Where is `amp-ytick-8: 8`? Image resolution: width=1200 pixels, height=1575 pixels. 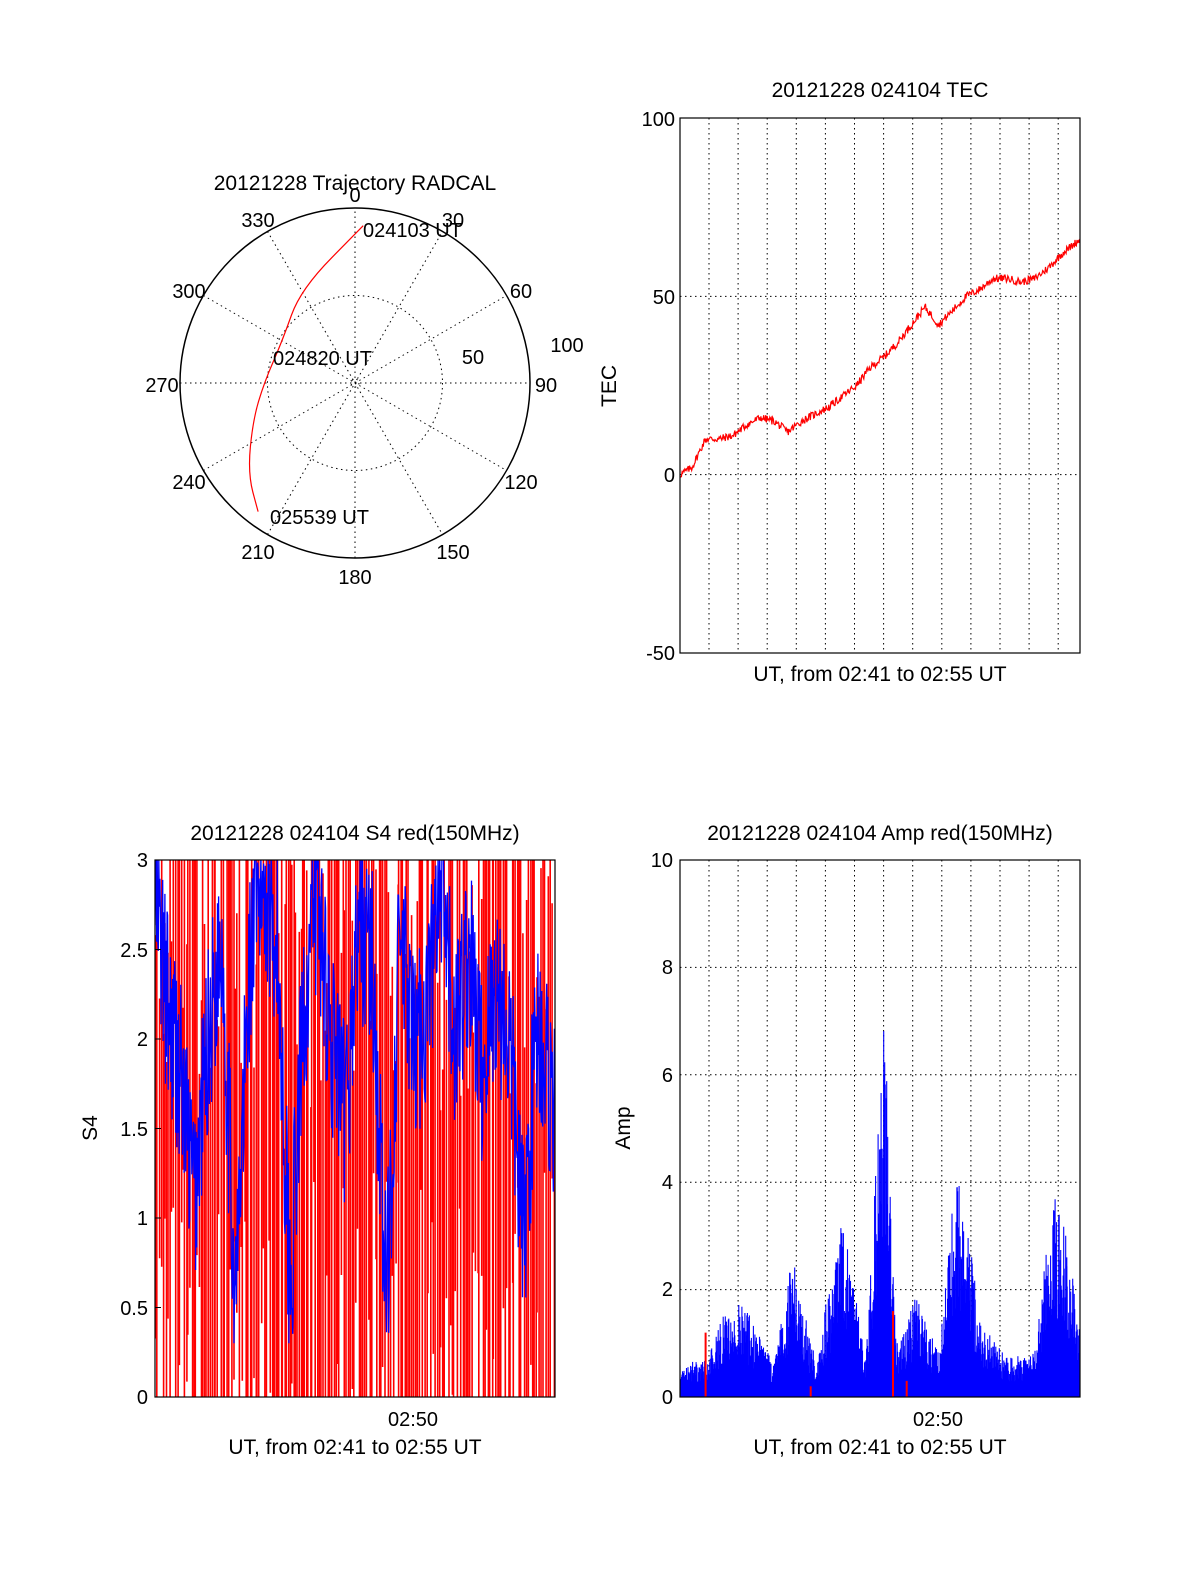
amp-ytick-8: 8 is located at coordinates (667, 968).